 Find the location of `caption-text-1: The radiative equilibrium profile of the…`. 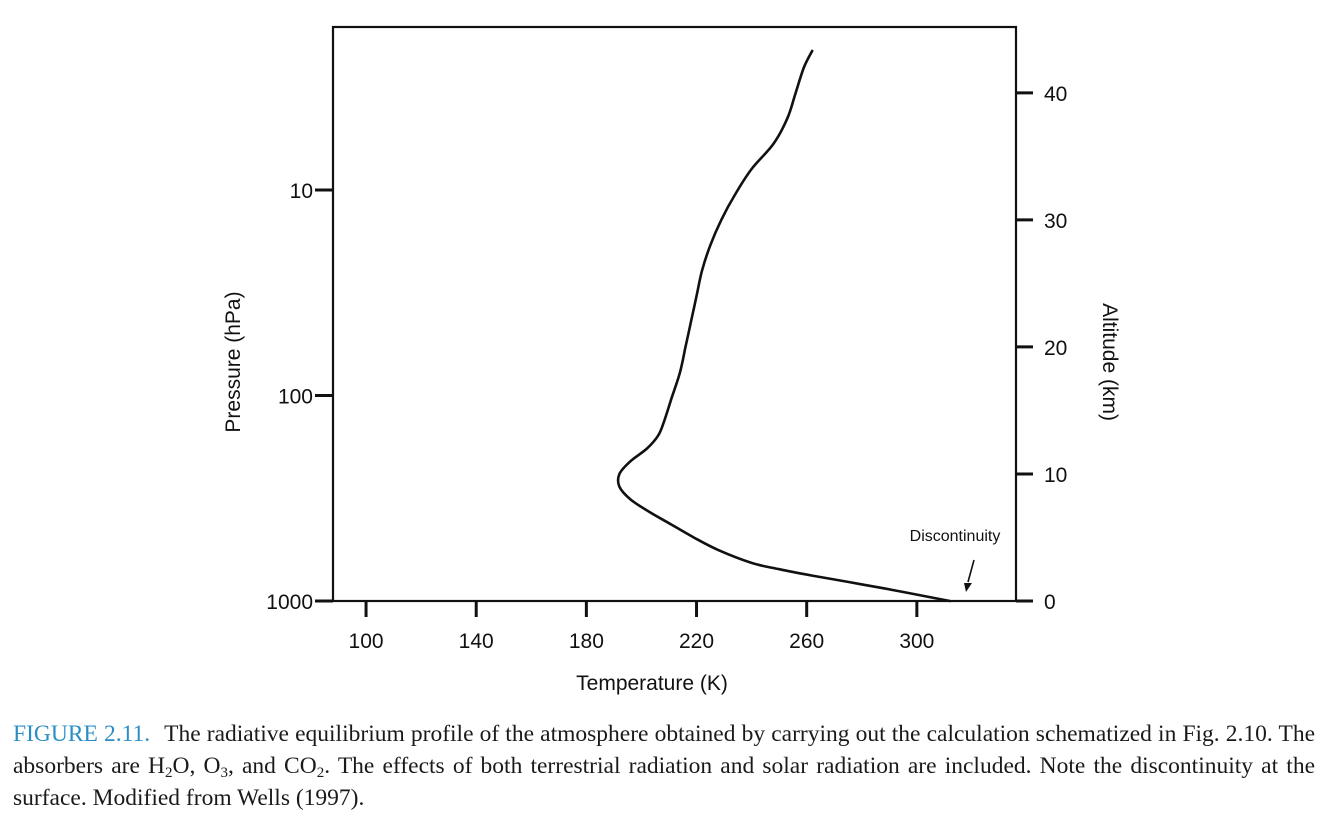

caption-text-1: The radiative equilibrium profile of the… is located at coordinates (664, 750).